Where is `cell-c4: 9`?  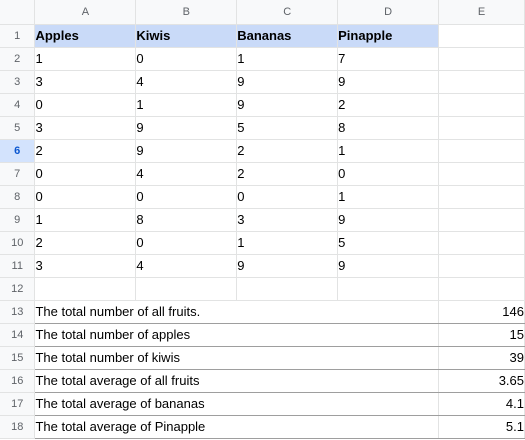 cell-c4: 9 is located at coordinates (287, 104).